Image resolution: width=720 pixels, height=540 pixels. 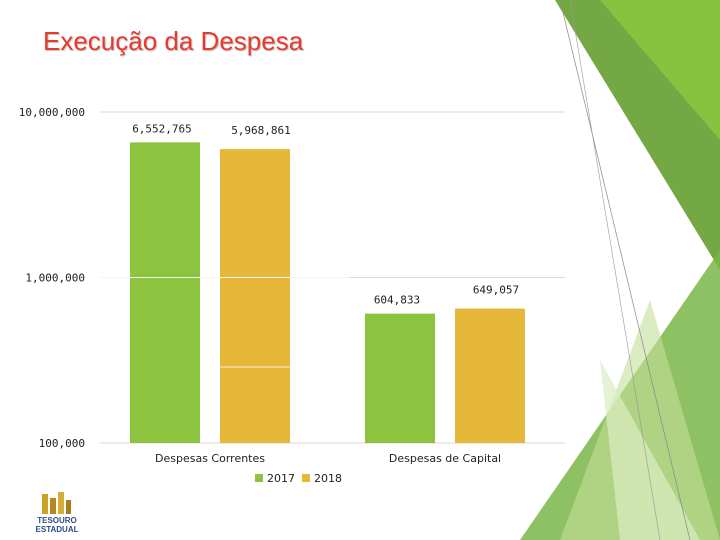 What do you see at coordinates (281, 478) in the screenshot?
I see `legend-label: 2017` at bounding box center [281, 478].